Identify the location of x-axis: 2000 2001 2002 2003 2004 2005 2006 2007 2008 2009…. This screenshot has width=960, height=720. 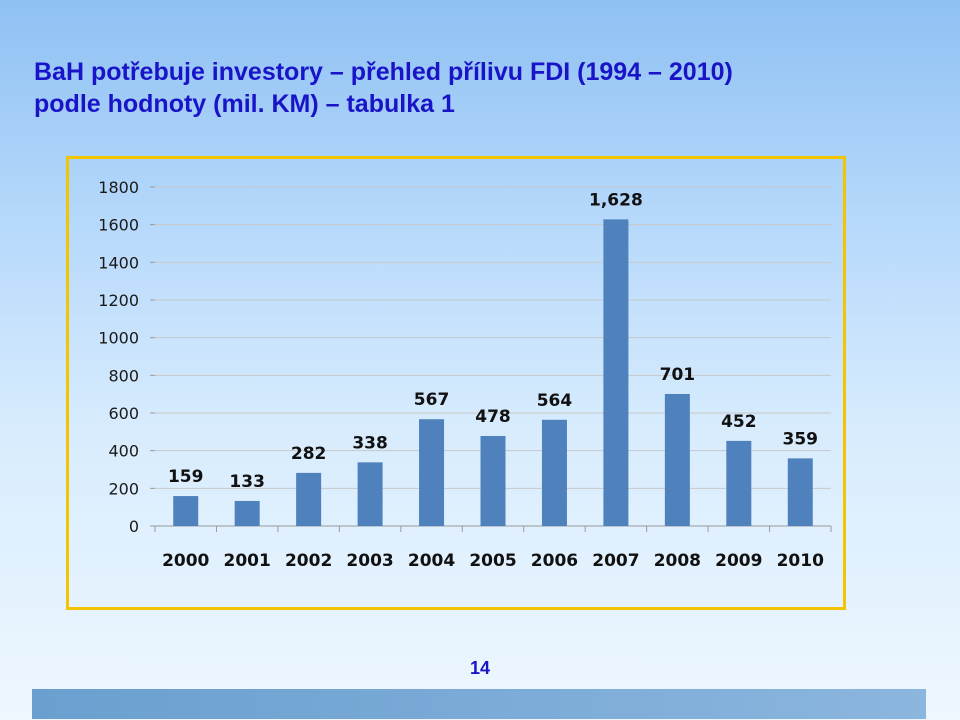
(493, 548).